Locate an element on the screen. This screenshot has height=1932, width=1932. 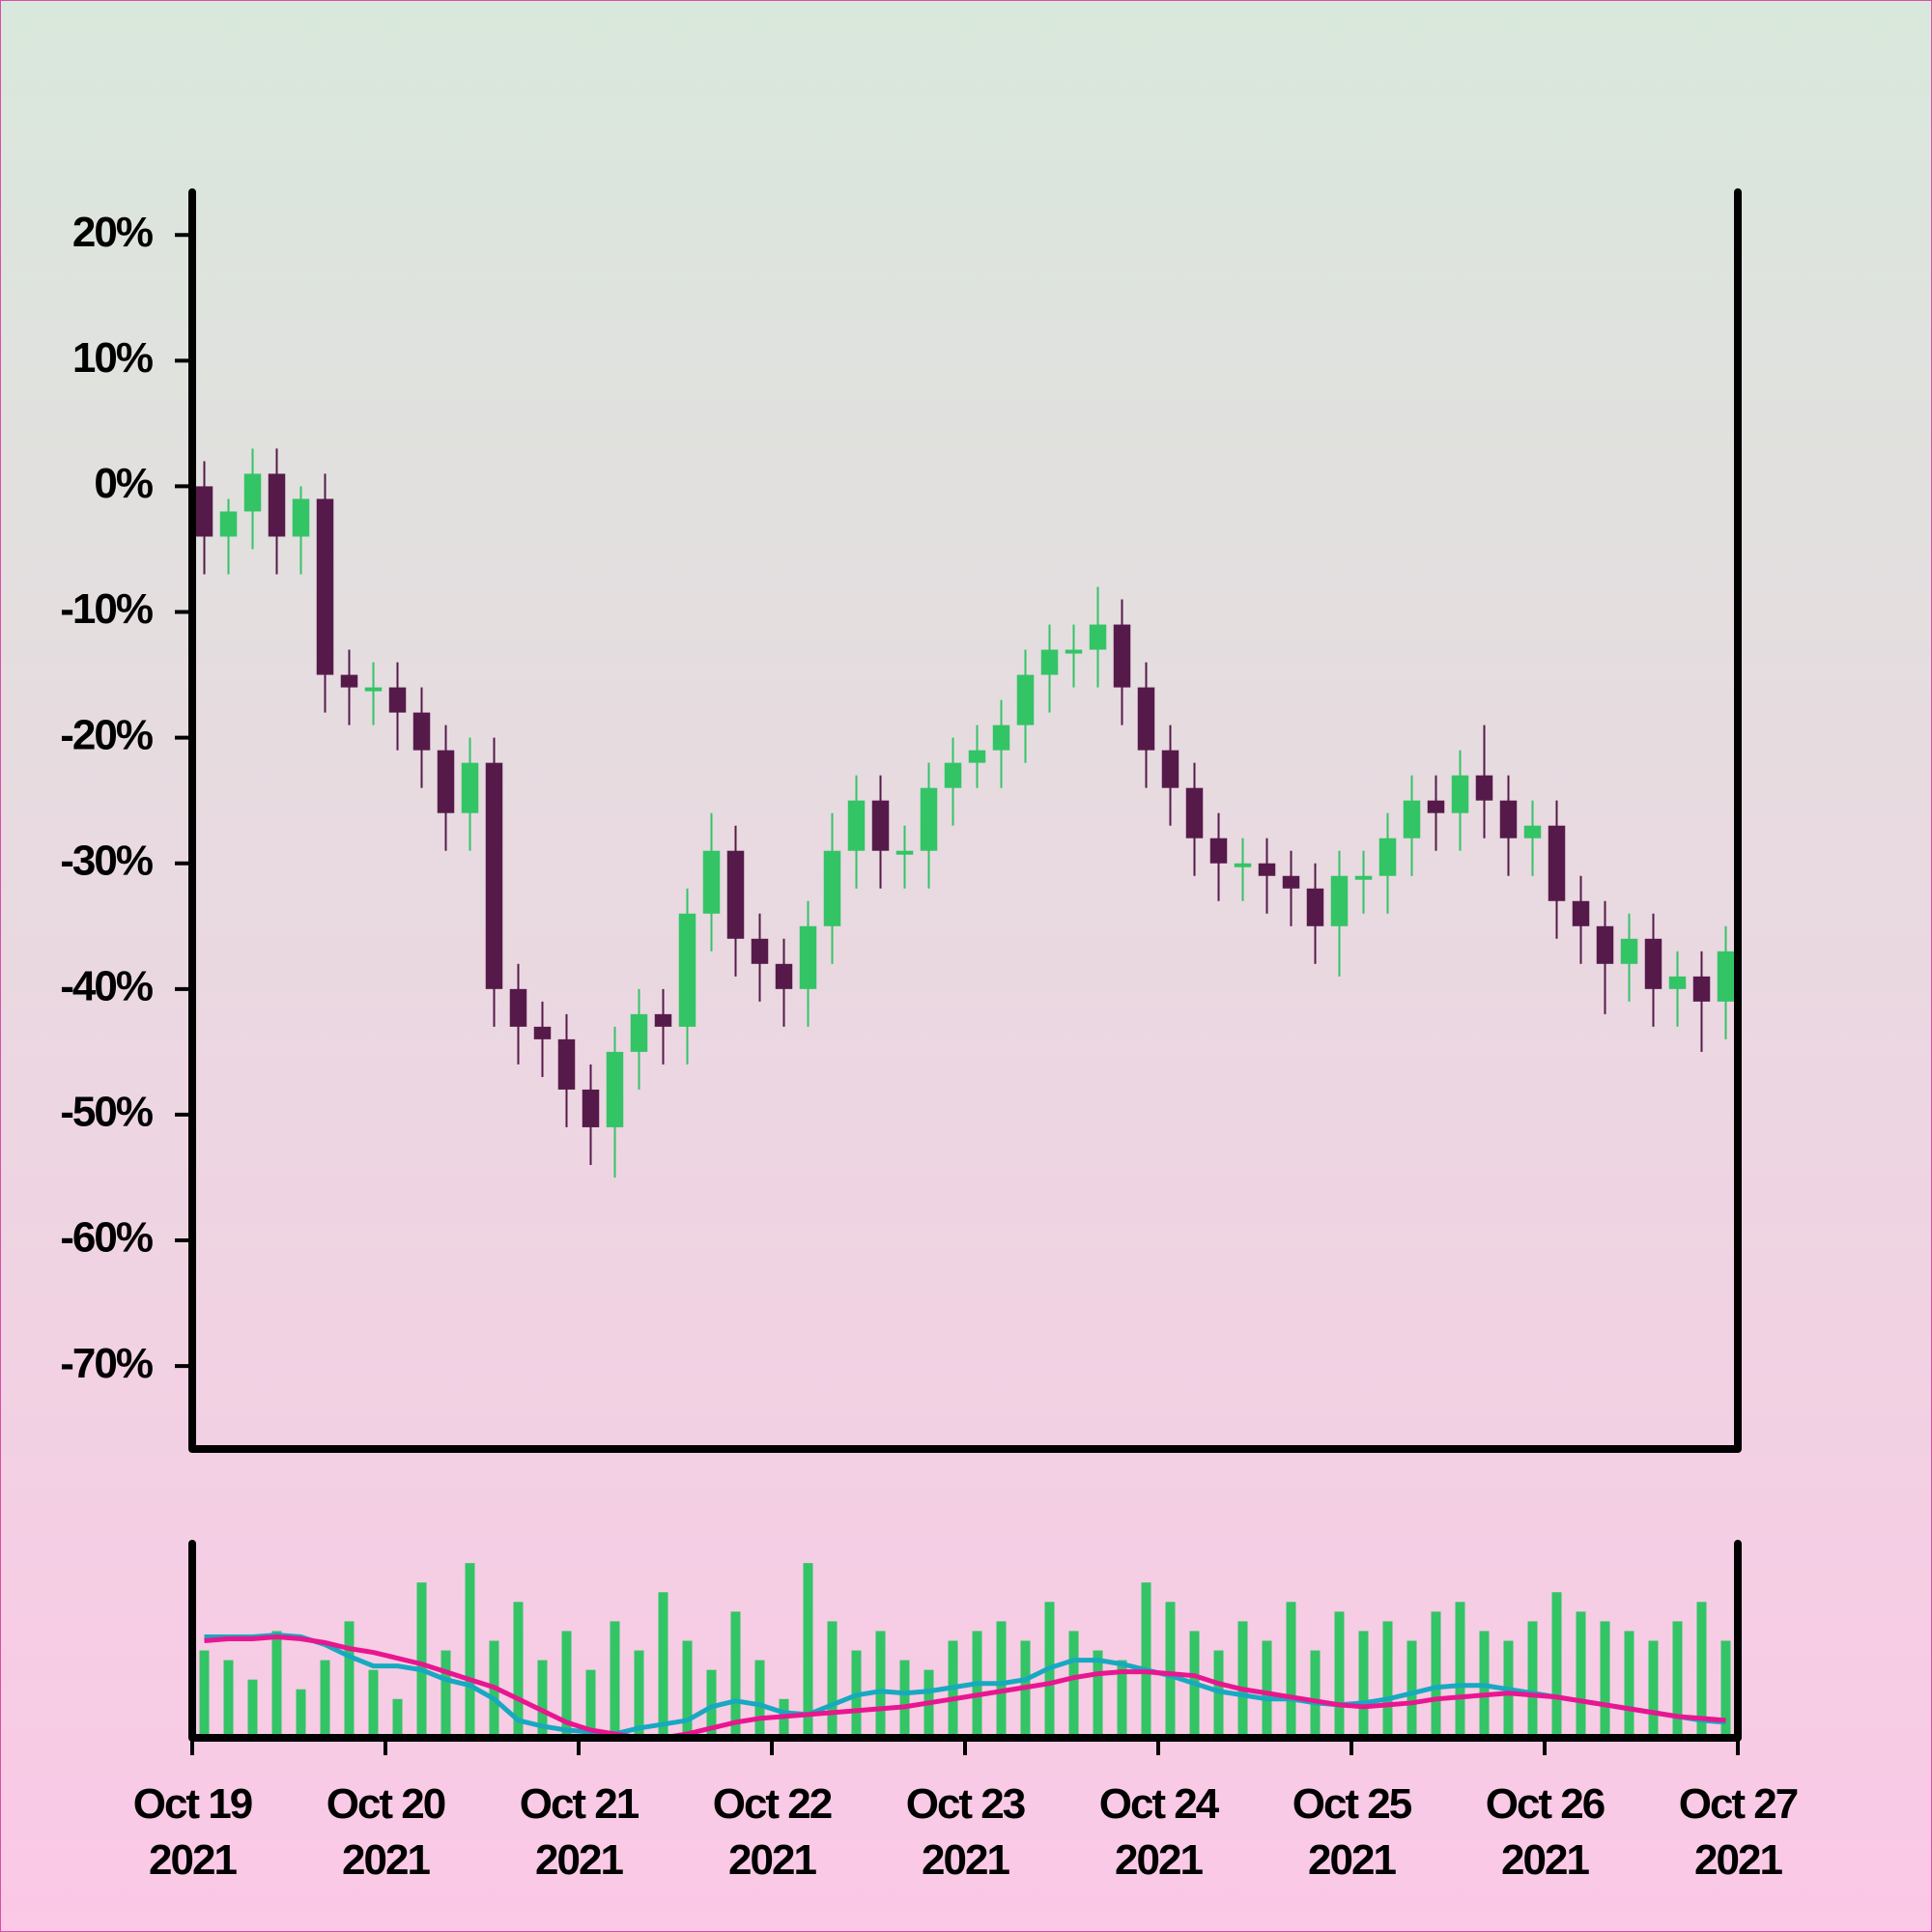
y-tick-label: 10% is located at coordinates (112, 358).